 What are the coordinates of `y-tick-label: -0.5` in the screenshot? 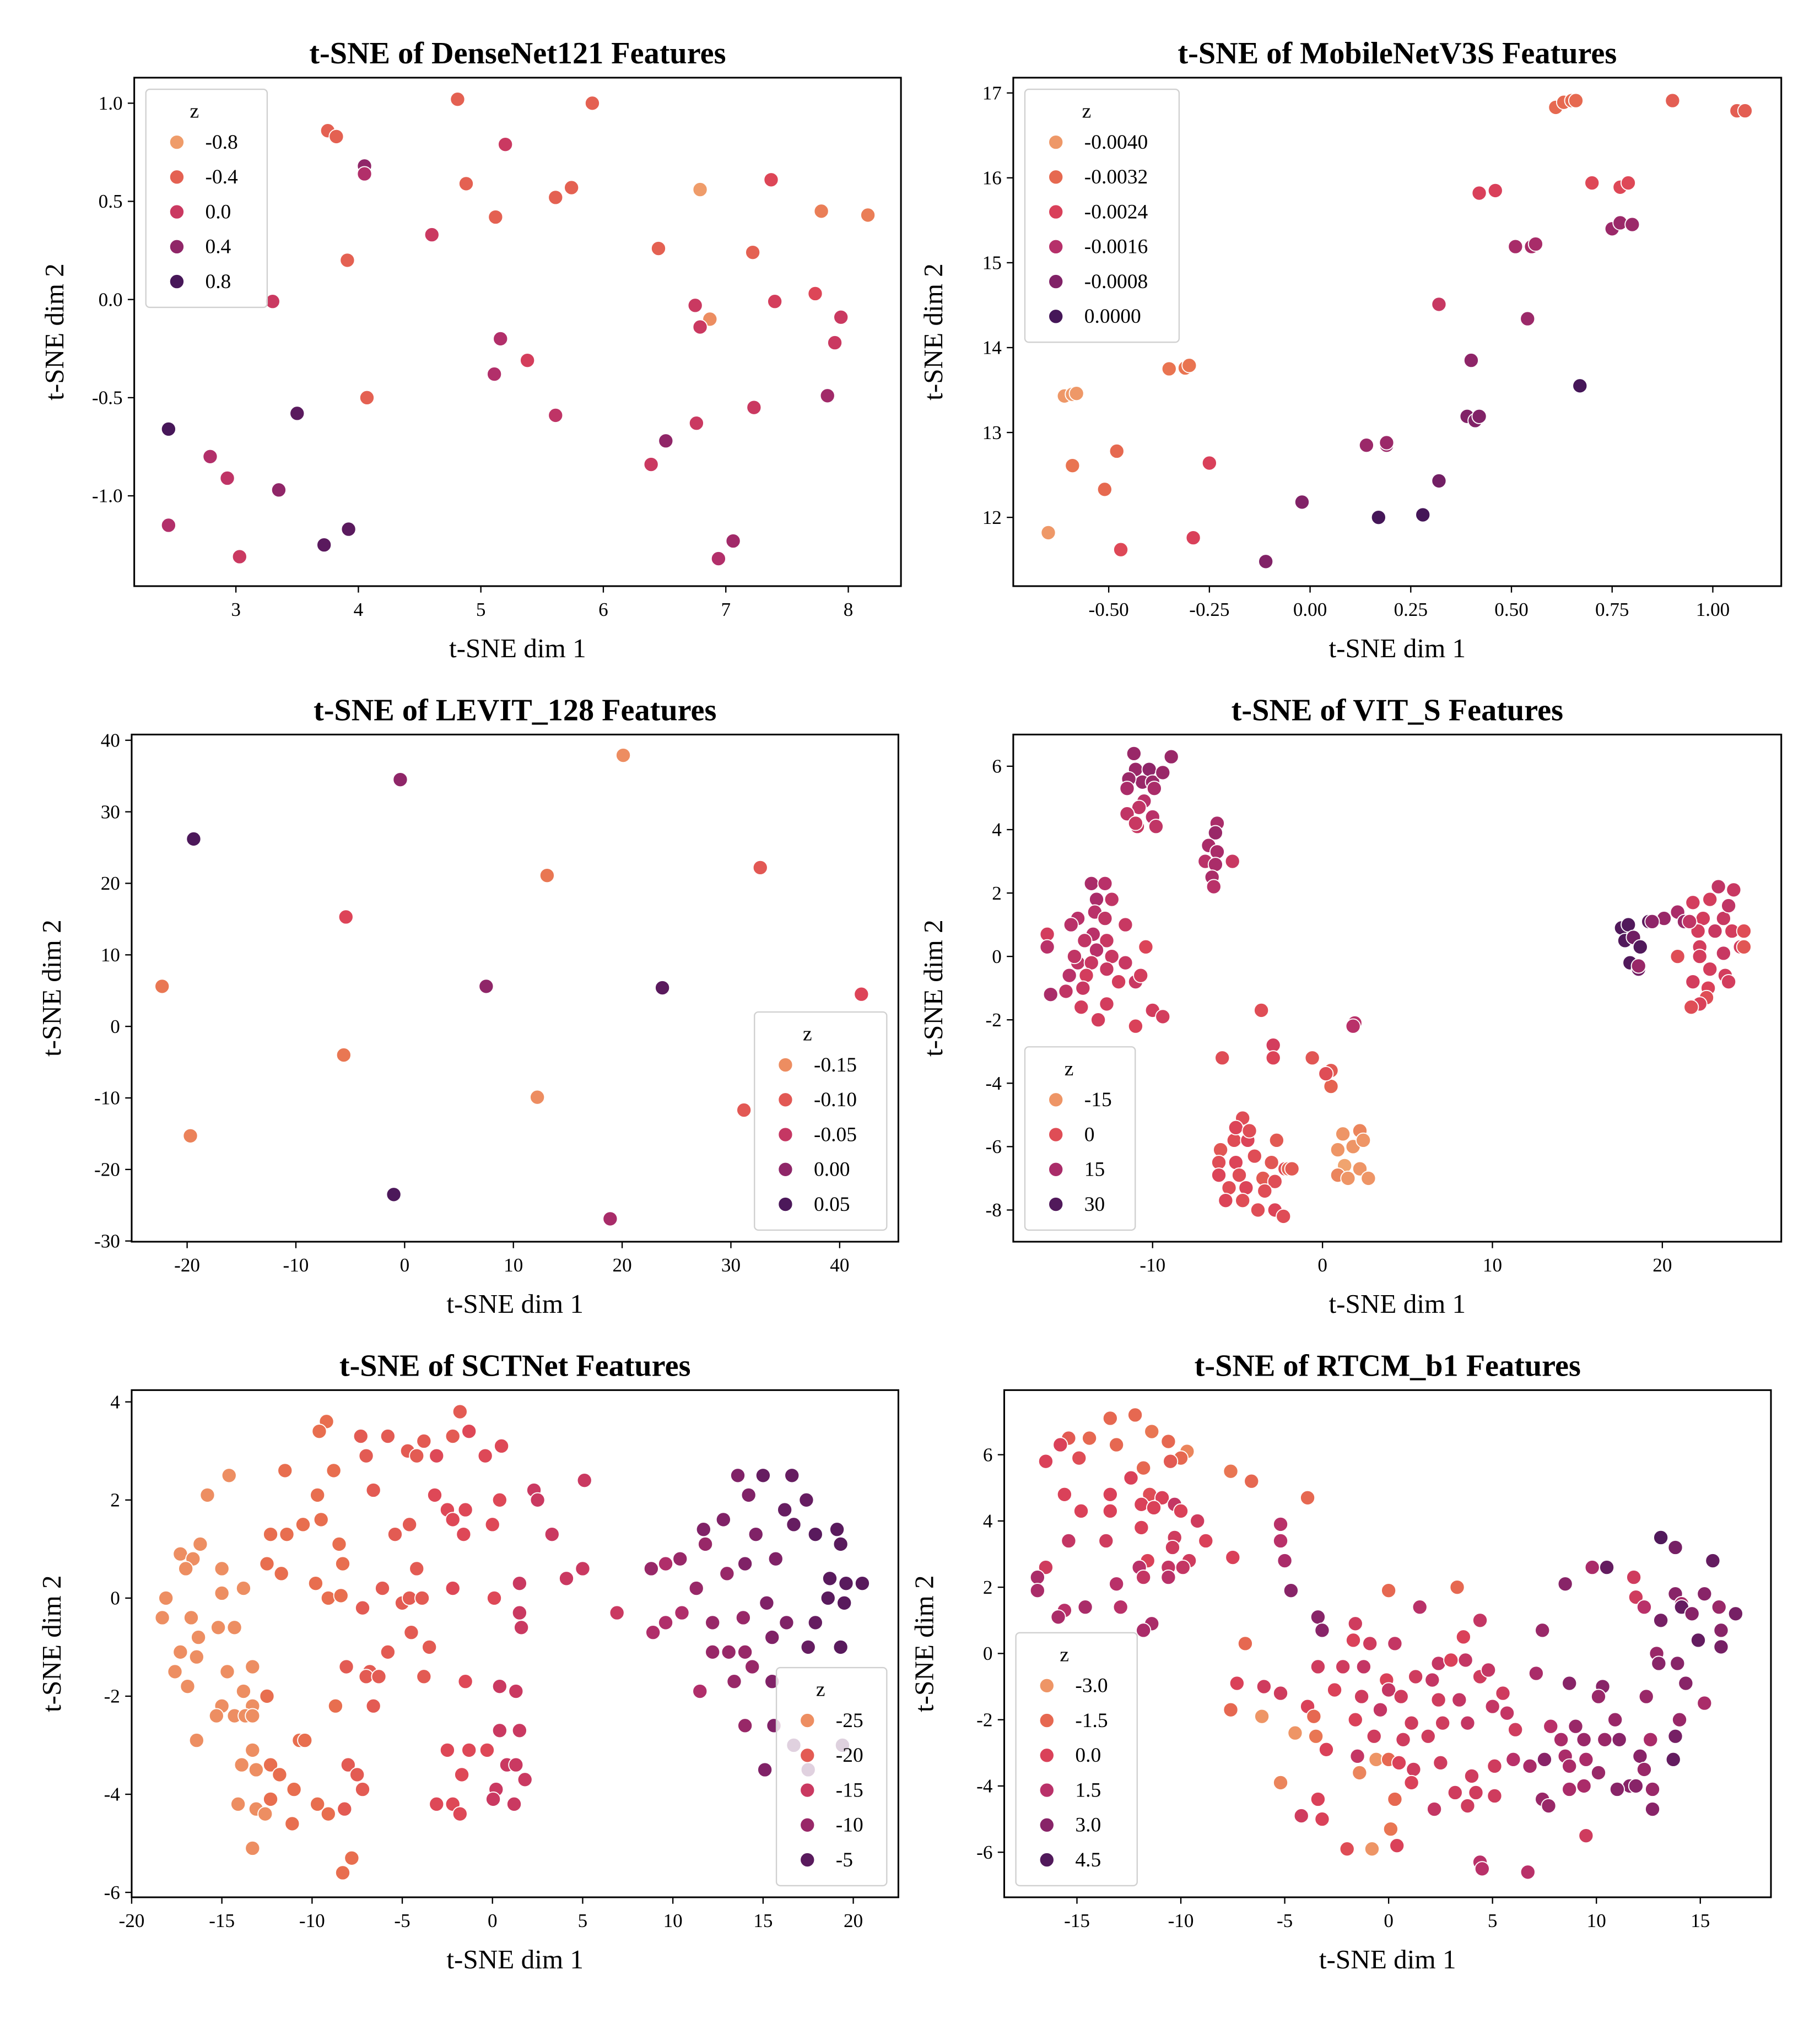 It's located at (107, 398).